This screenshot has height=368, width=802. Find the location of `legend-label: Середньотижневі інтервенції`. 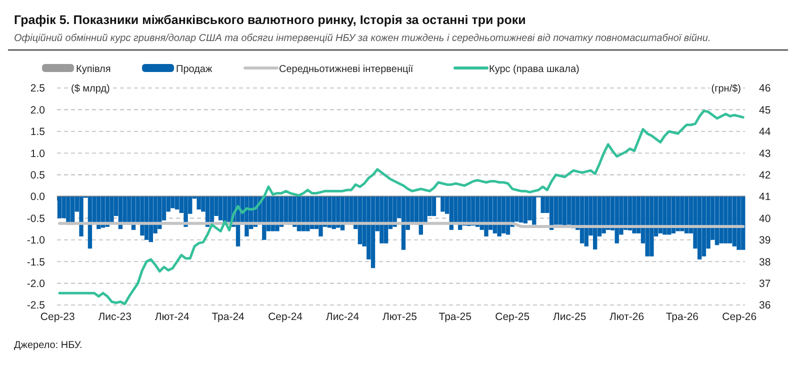

legend-label: Середньотижневі інтервенції is located at coordinates (346, 69).